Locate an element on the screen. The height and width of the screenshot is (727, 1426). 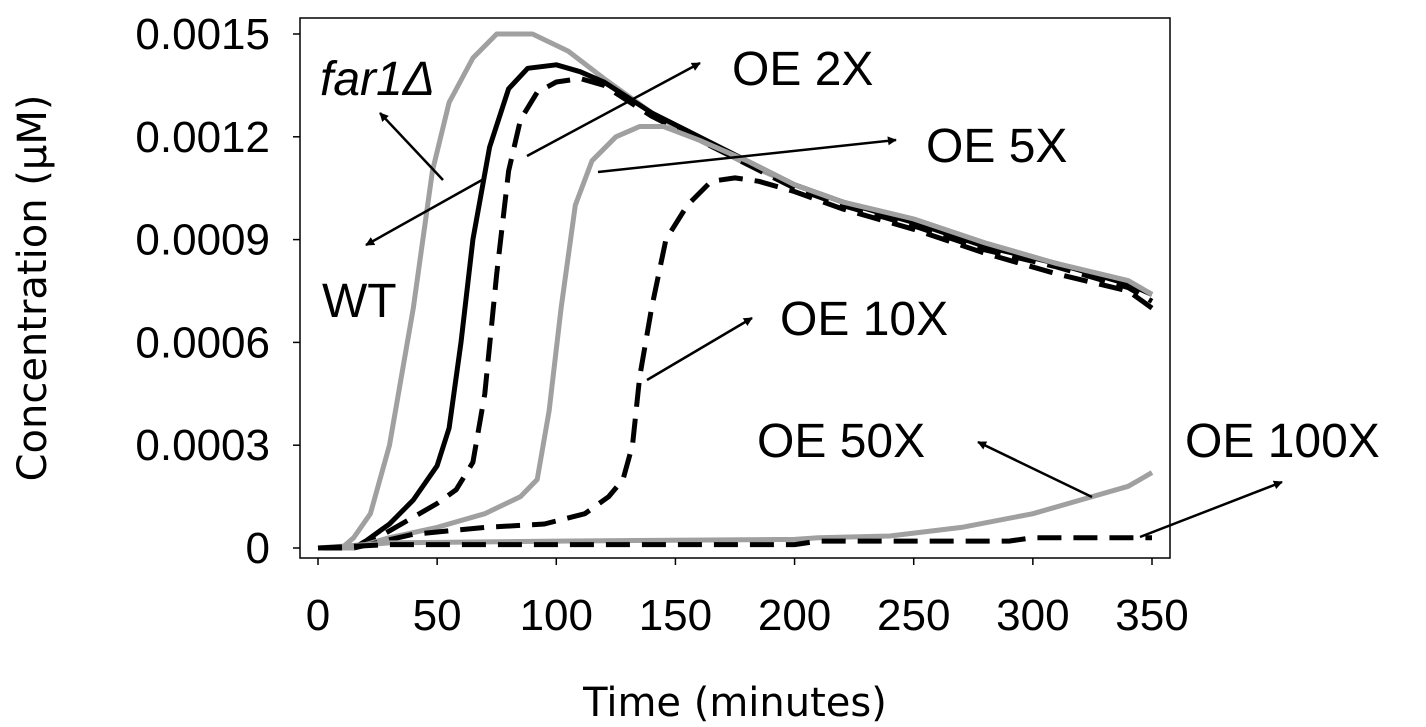
annotation-text: OE 5X is located at coordinates (996, 146).